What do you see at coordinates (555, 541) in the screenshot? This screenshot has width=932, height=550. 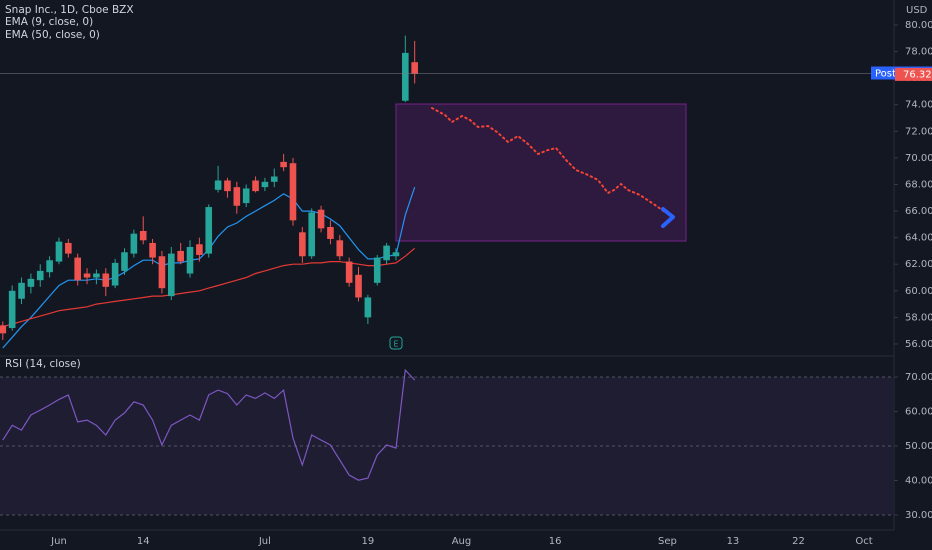 I see `x-tick-label: 16` at bounding box center [555, 541].